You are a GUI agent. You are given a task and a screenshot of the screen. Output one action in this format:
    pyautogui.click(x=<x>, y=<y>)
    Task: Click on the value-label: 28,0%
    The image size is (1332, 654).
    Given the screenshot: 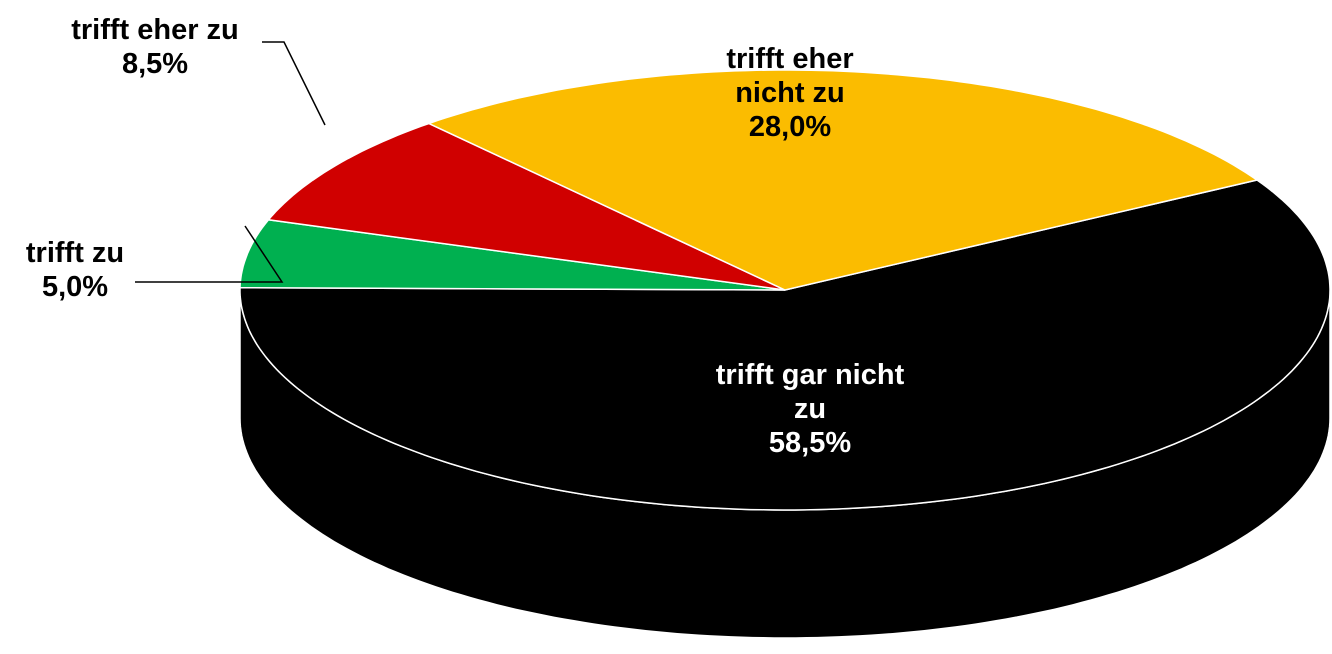 What is the action you would take?
    pyautogui.click(x=790, y=127)
    